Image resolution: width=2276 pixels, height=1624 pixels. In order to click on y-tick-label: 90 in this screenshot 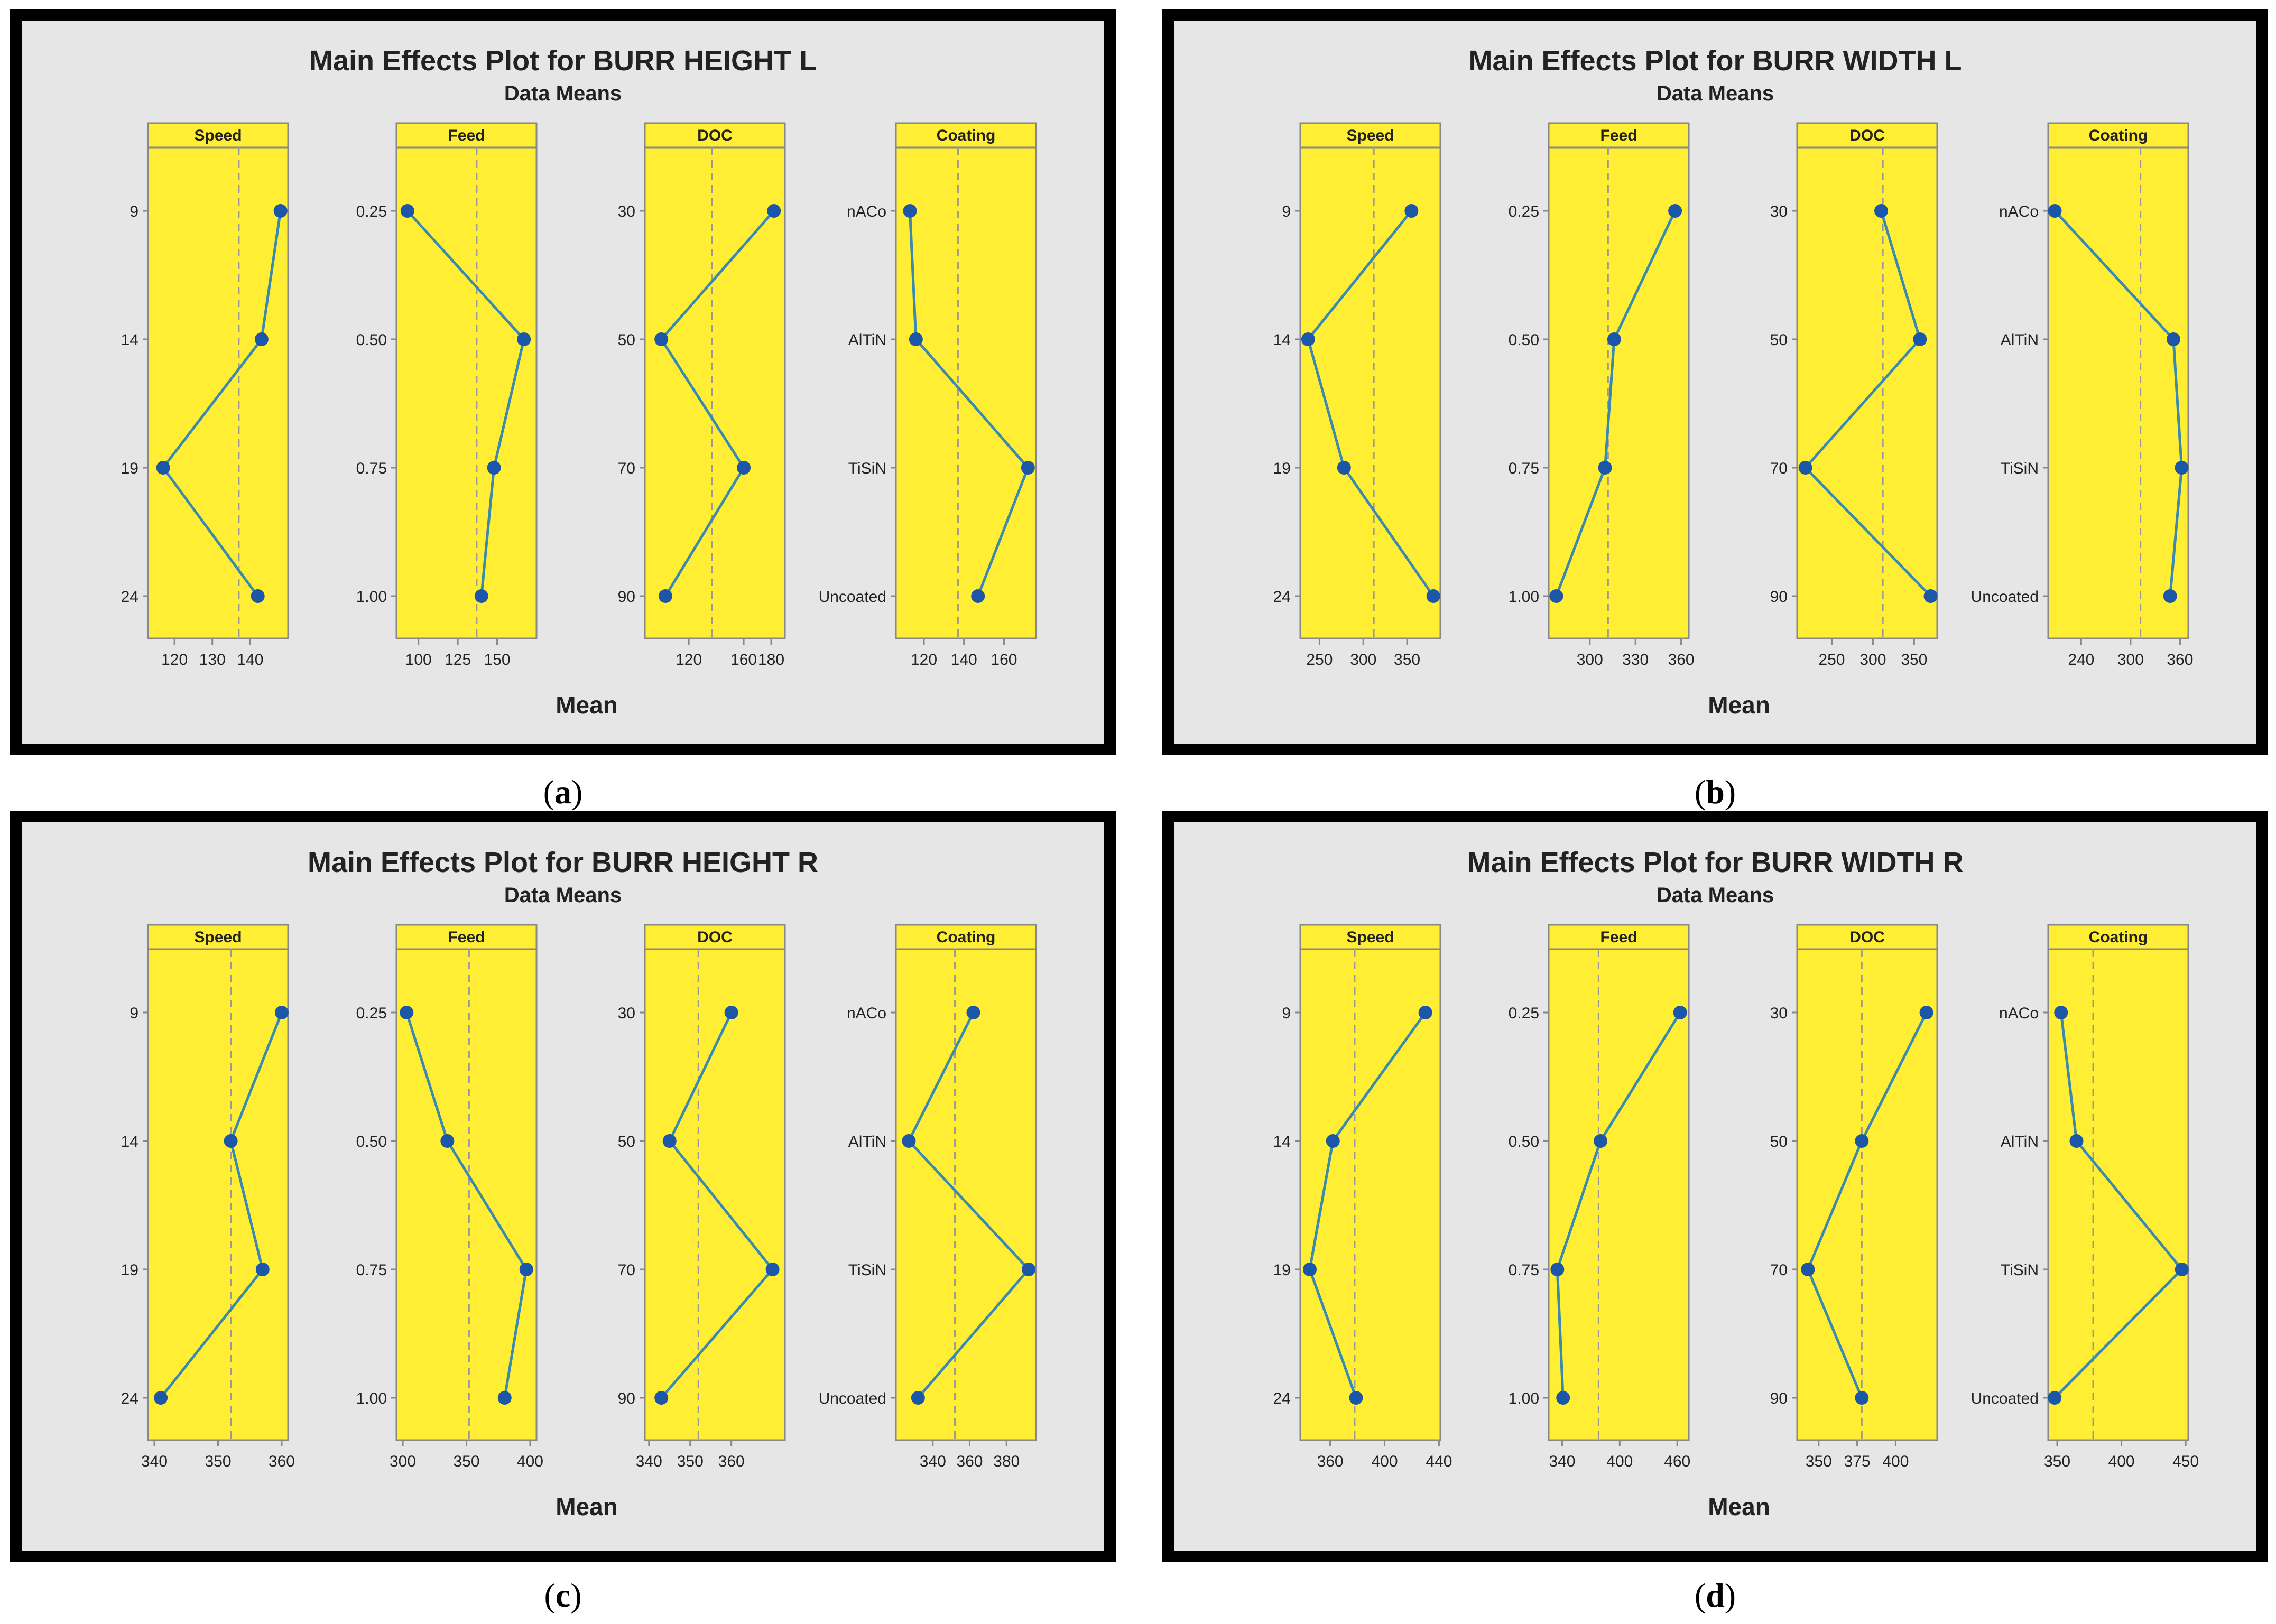, I will do `click(1779, 1398)`.